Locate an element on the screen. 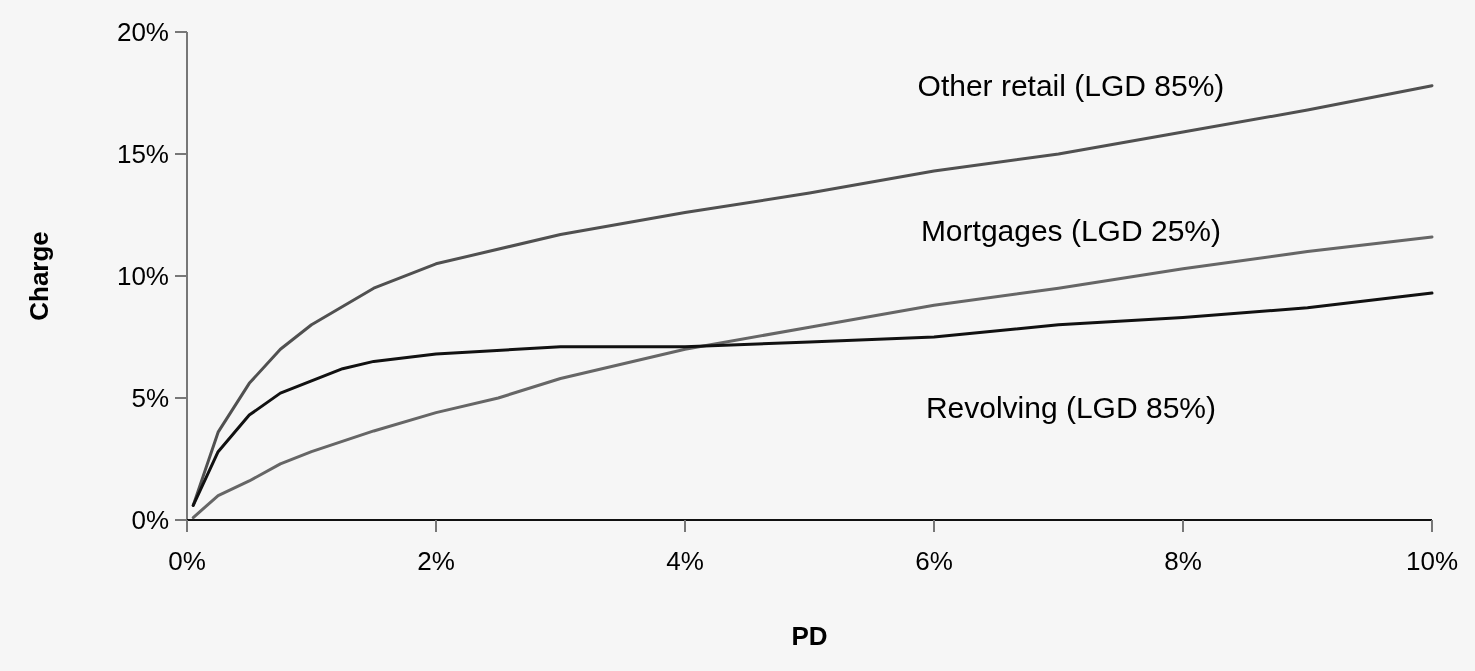  y-tick-label: 10% is located at coordinates (142, 276).